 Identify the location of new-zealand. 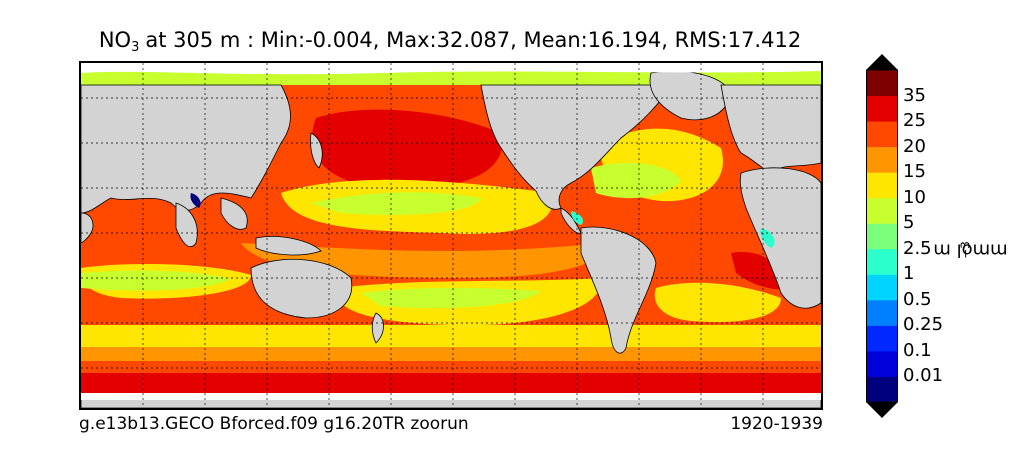
(377, 328).